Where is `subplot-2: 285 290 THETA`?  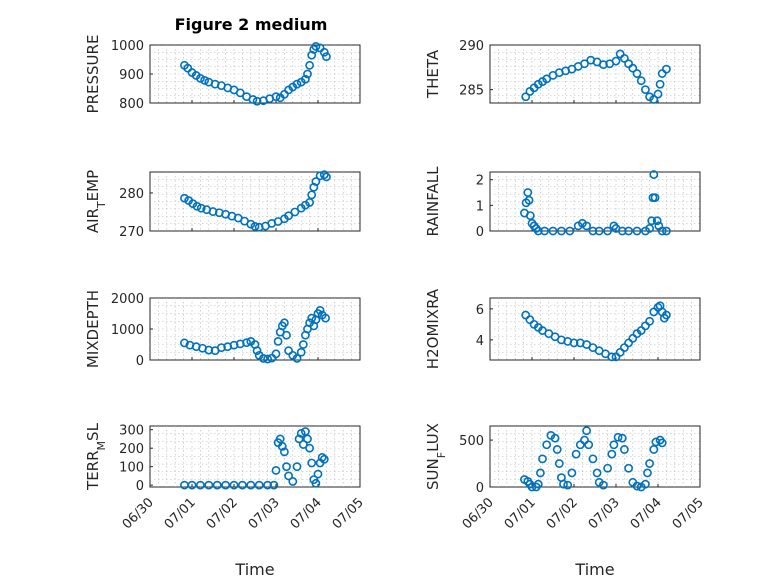
subplot-2: 285 290 THETA is located at coordinates (562, 71).